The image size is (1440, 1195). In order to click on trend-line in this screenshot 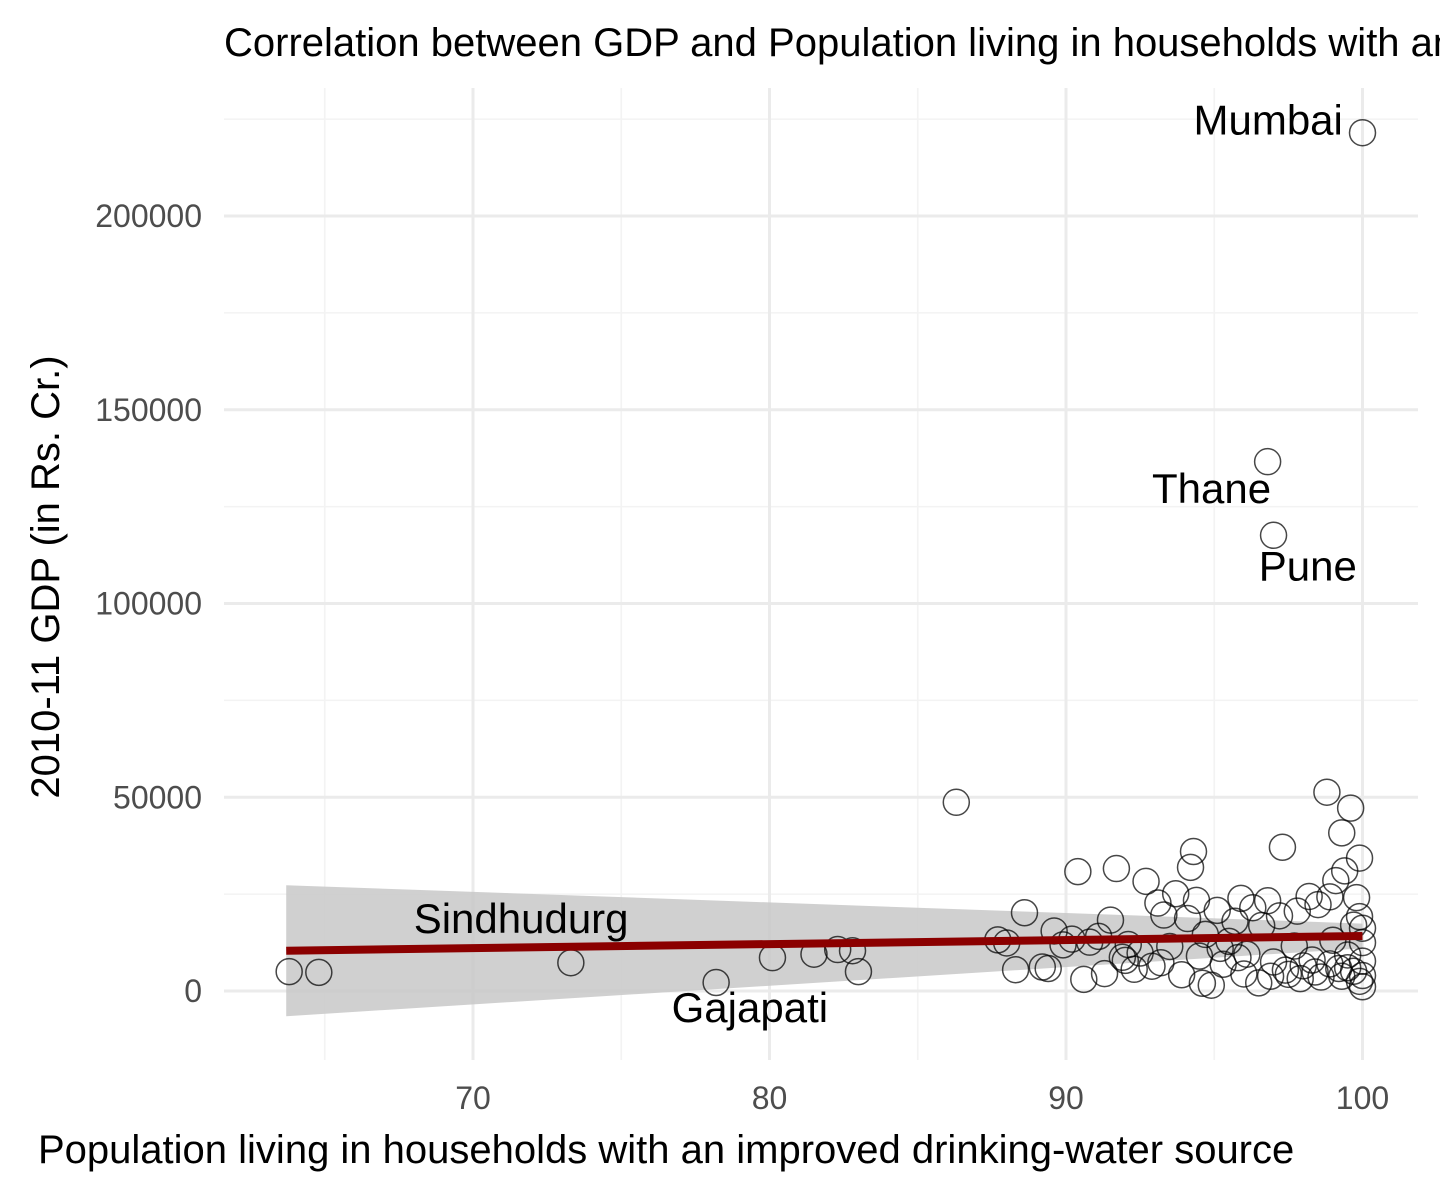, I will do `click(824, 943)`.